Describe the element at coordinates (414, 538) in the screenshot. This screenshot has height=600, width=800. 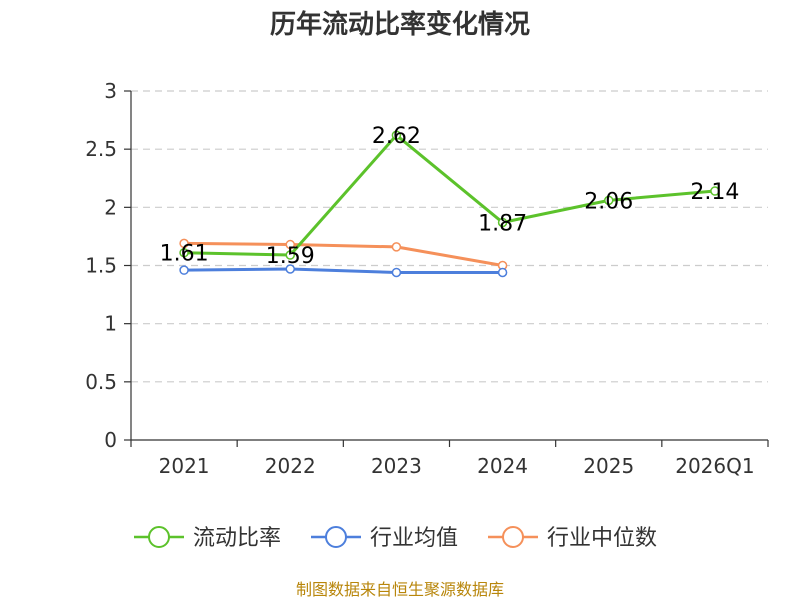
I see `legend-label: 行业均值` at that location.